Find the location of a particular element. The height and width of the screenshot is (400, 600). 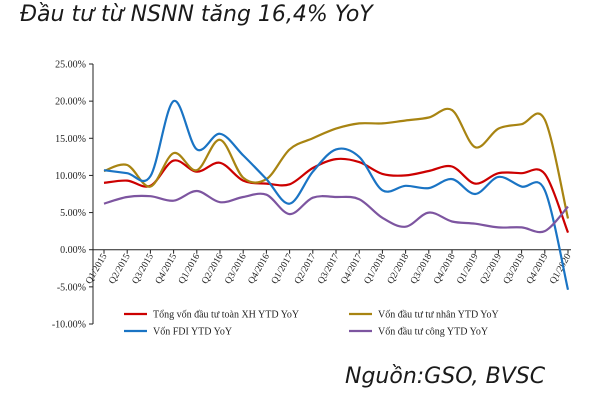

x-tick-label: Q3/2018 is located at coordinates (421, 269).